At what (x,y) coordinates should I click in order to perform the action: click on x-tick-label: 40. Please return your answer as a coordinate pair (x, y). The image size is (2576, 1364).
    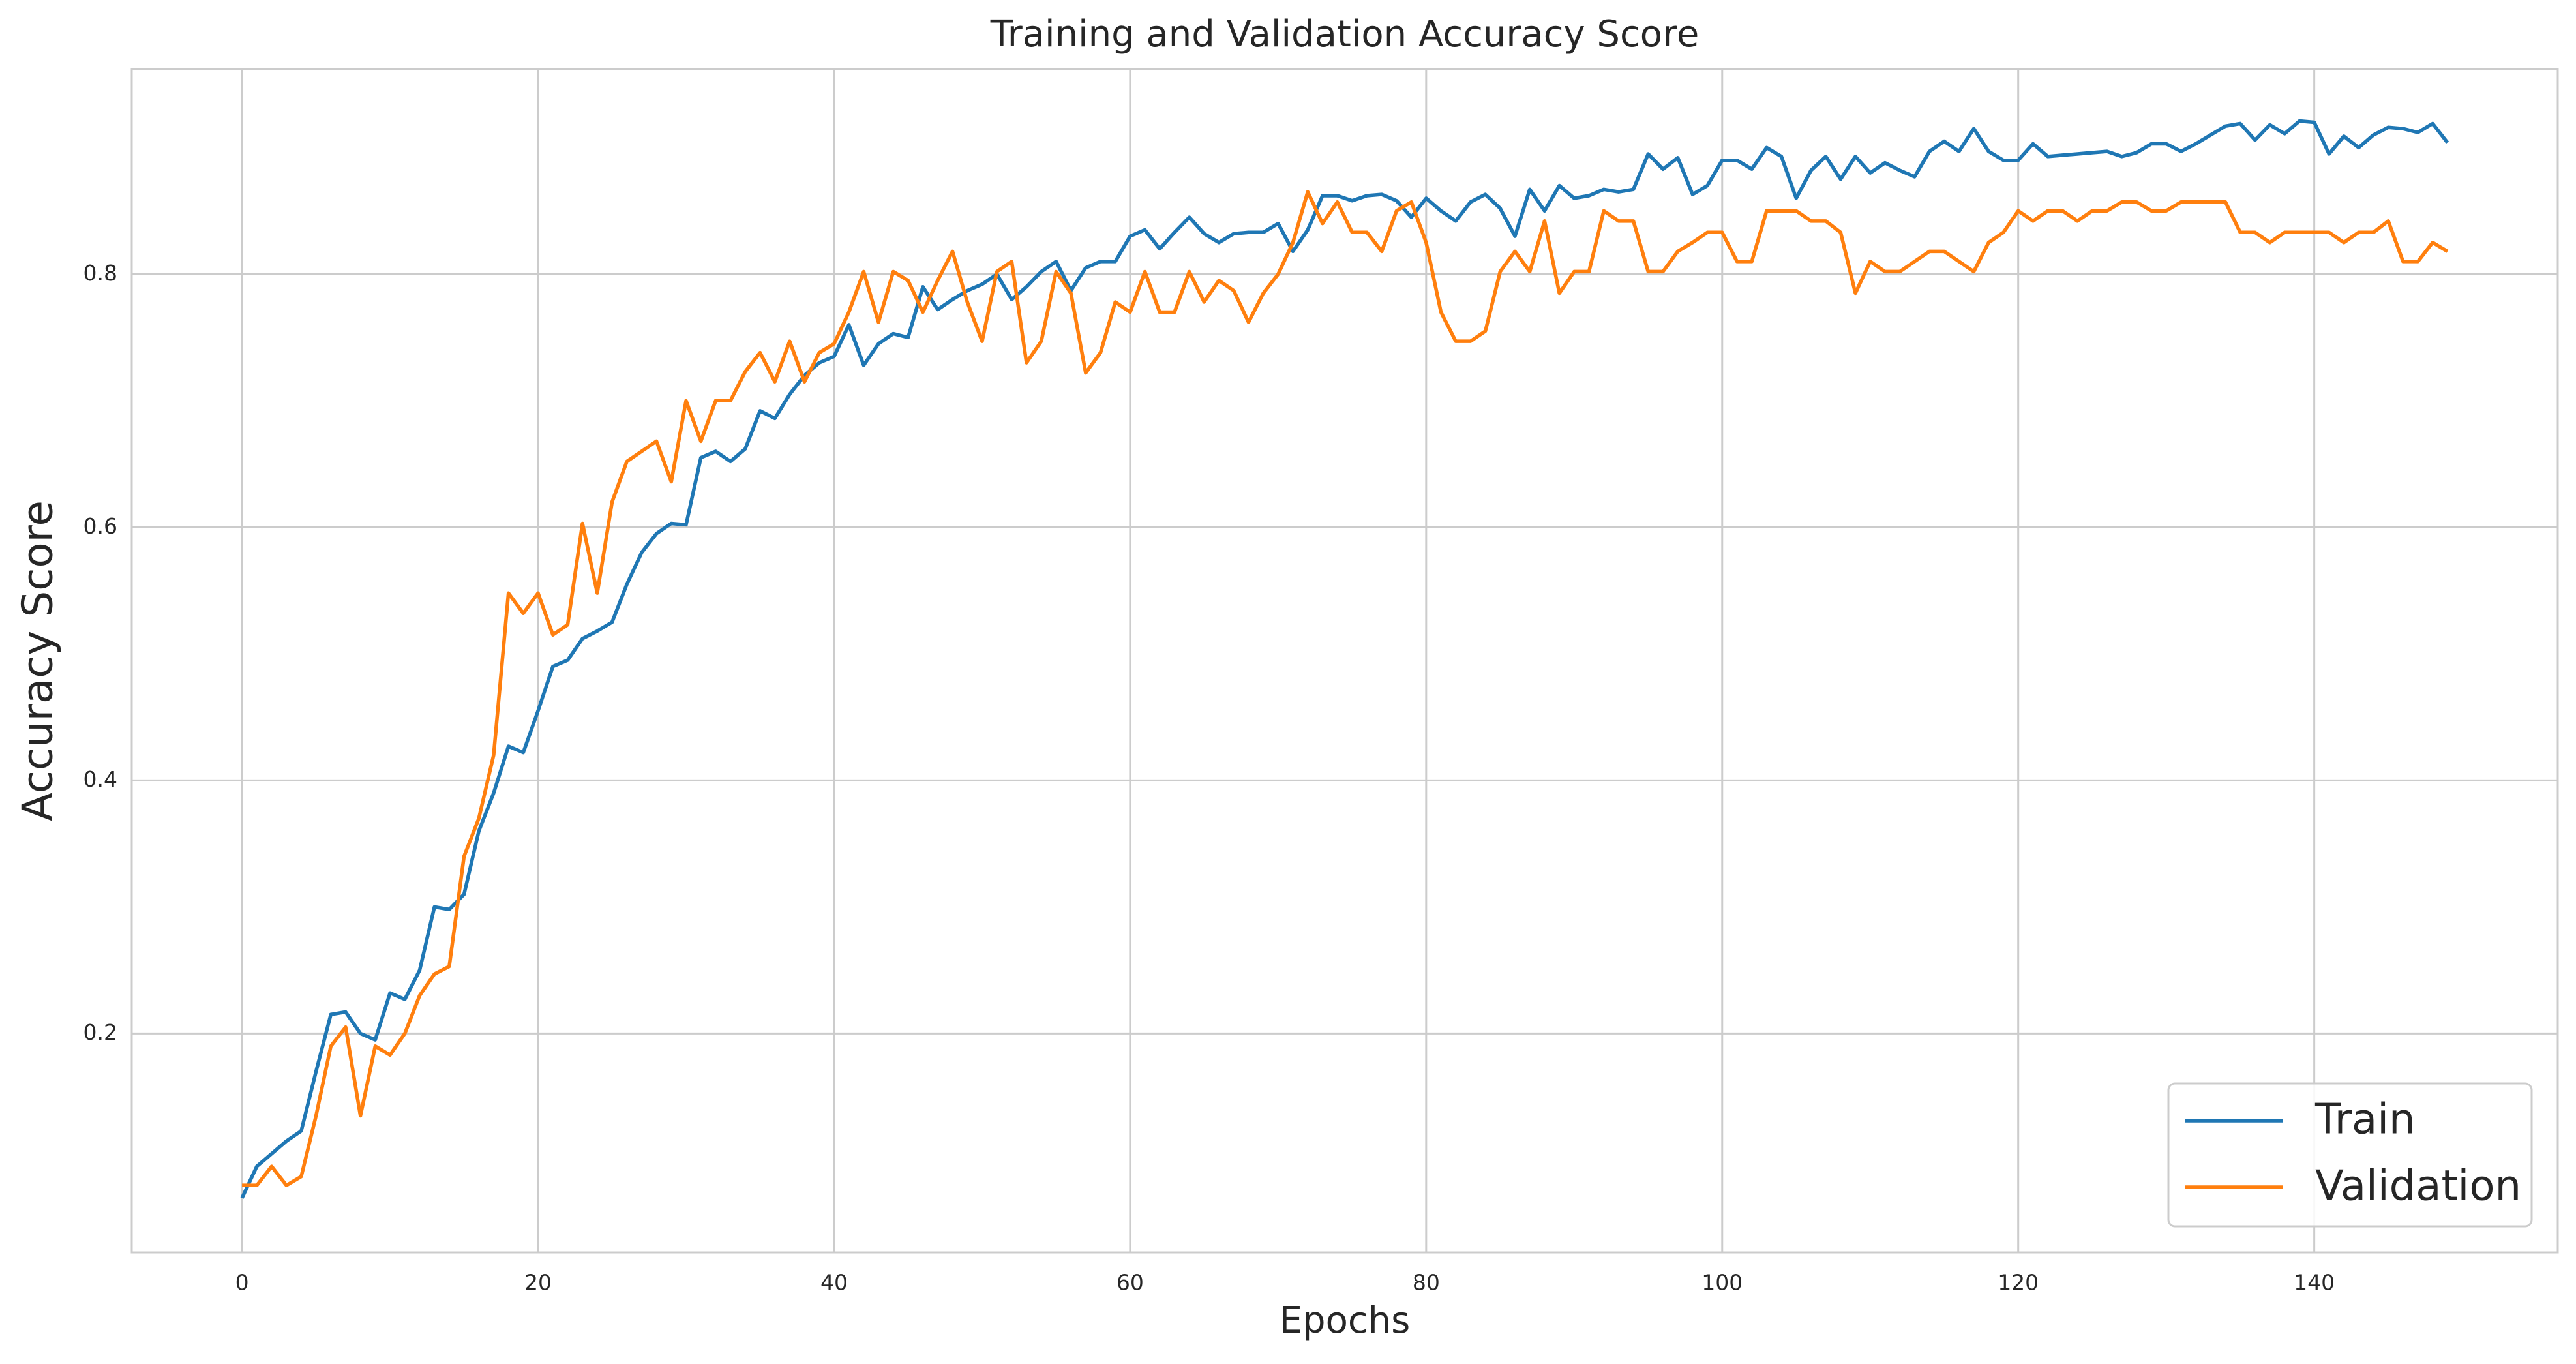
    Looking at the image, I should click on (834, 1283).